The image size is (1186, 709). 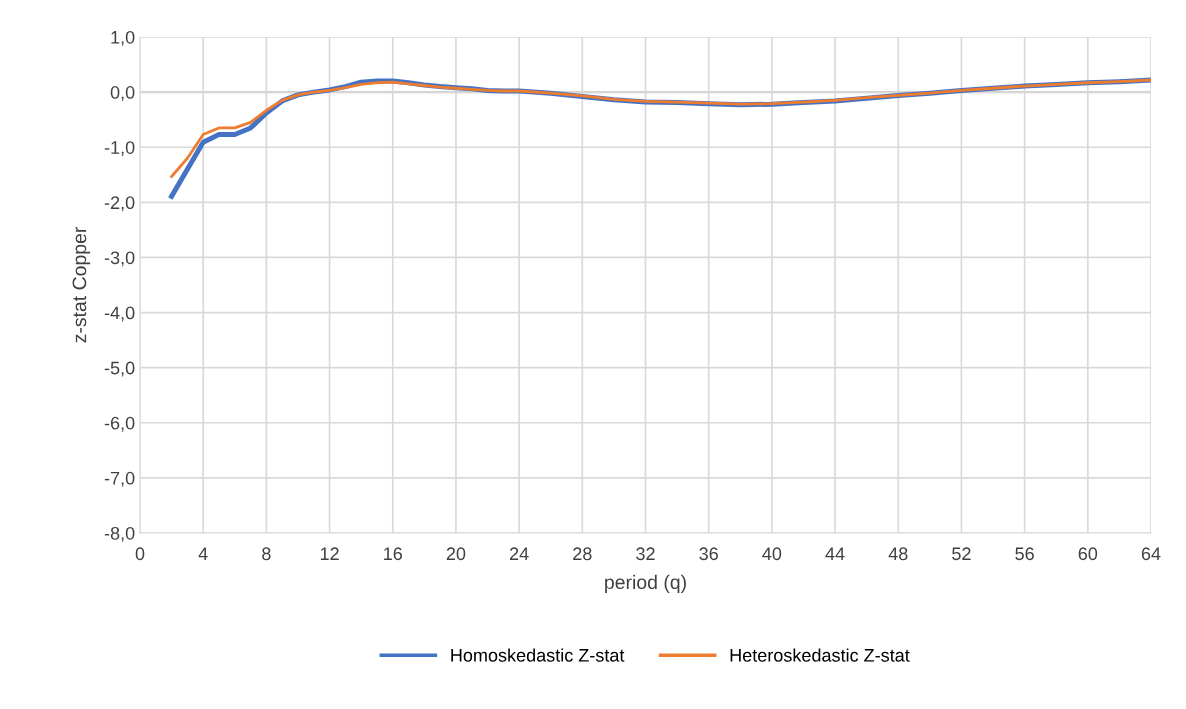 What do you see at coordinates (393, 554) in the screenshot?
I see `x-tick-label: 16` at bounding box center [393, 554].